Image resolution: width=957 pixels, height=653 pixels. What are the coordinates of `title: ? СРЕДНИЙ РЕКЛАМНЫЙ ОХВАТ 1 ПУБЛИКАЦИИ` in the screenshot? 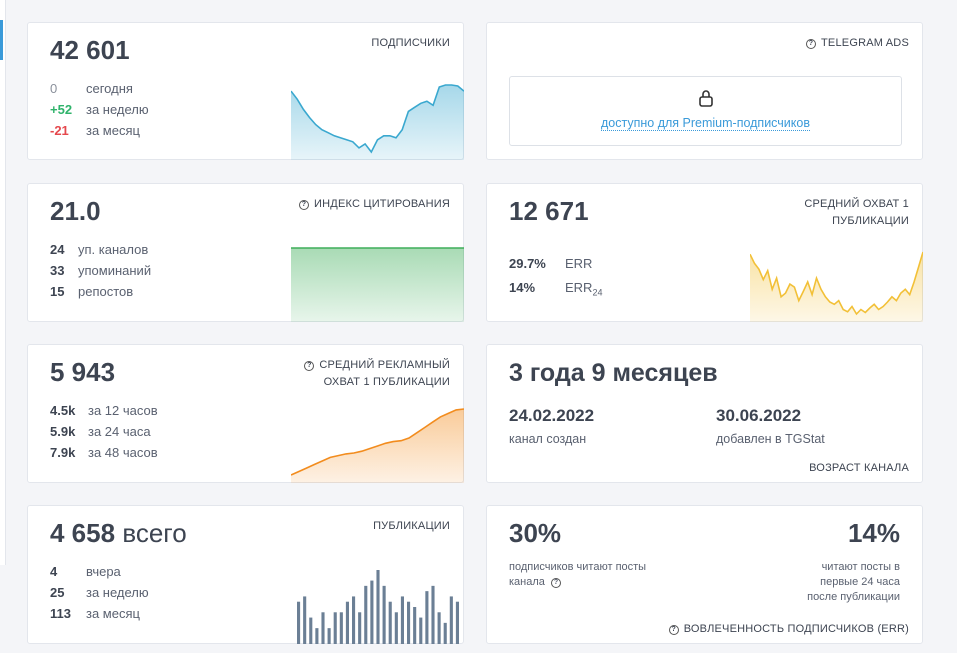 It's located at (370, 374).